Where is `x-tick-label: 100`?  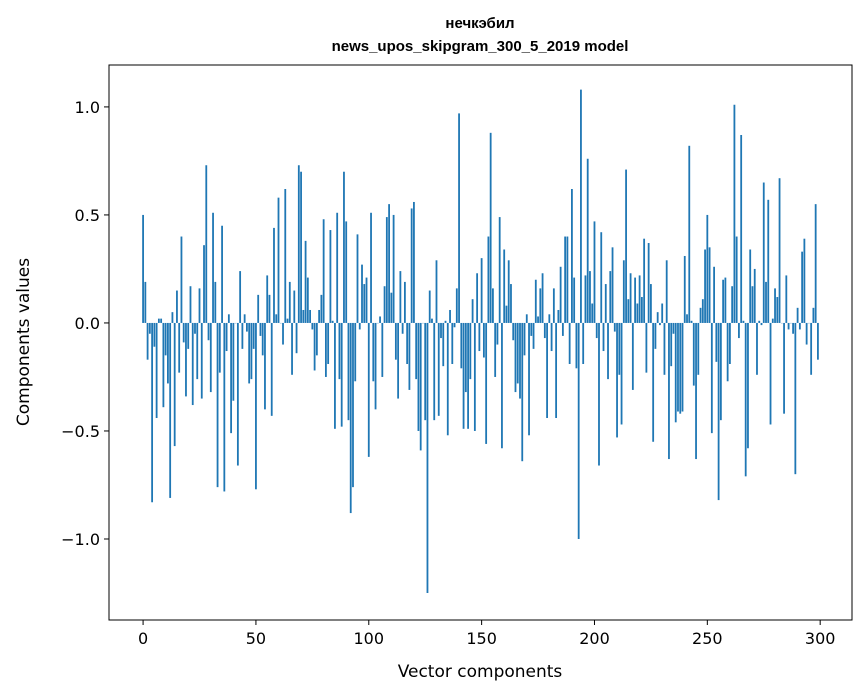
x-tick-label: 100 is located at coordinates (369, 638).